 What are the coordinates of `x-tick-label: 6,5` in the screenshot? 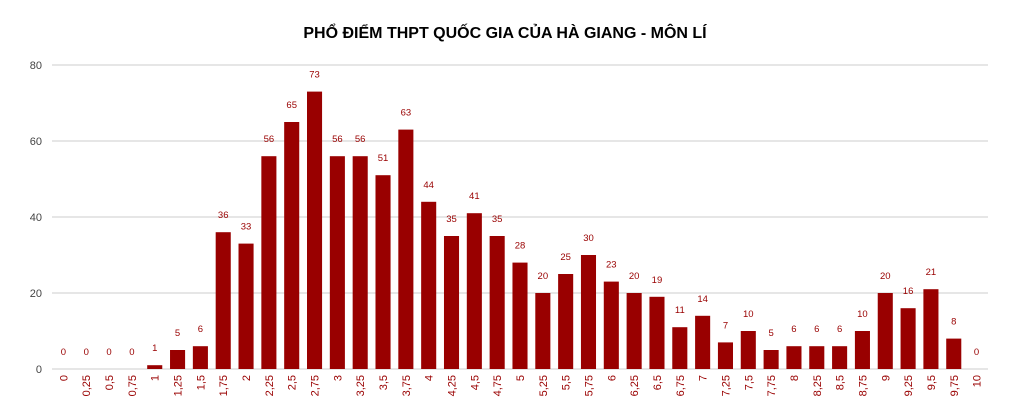 It's located at (658, 382).